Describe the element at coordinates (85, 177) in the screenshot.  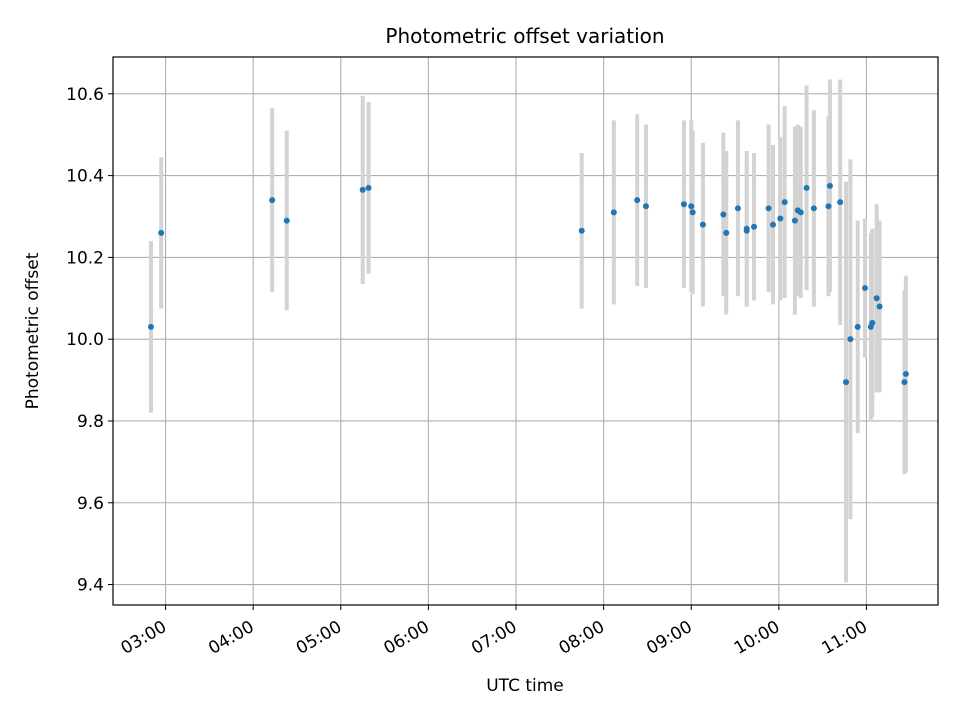
I see `y-tick-label: 10.4` at that location.